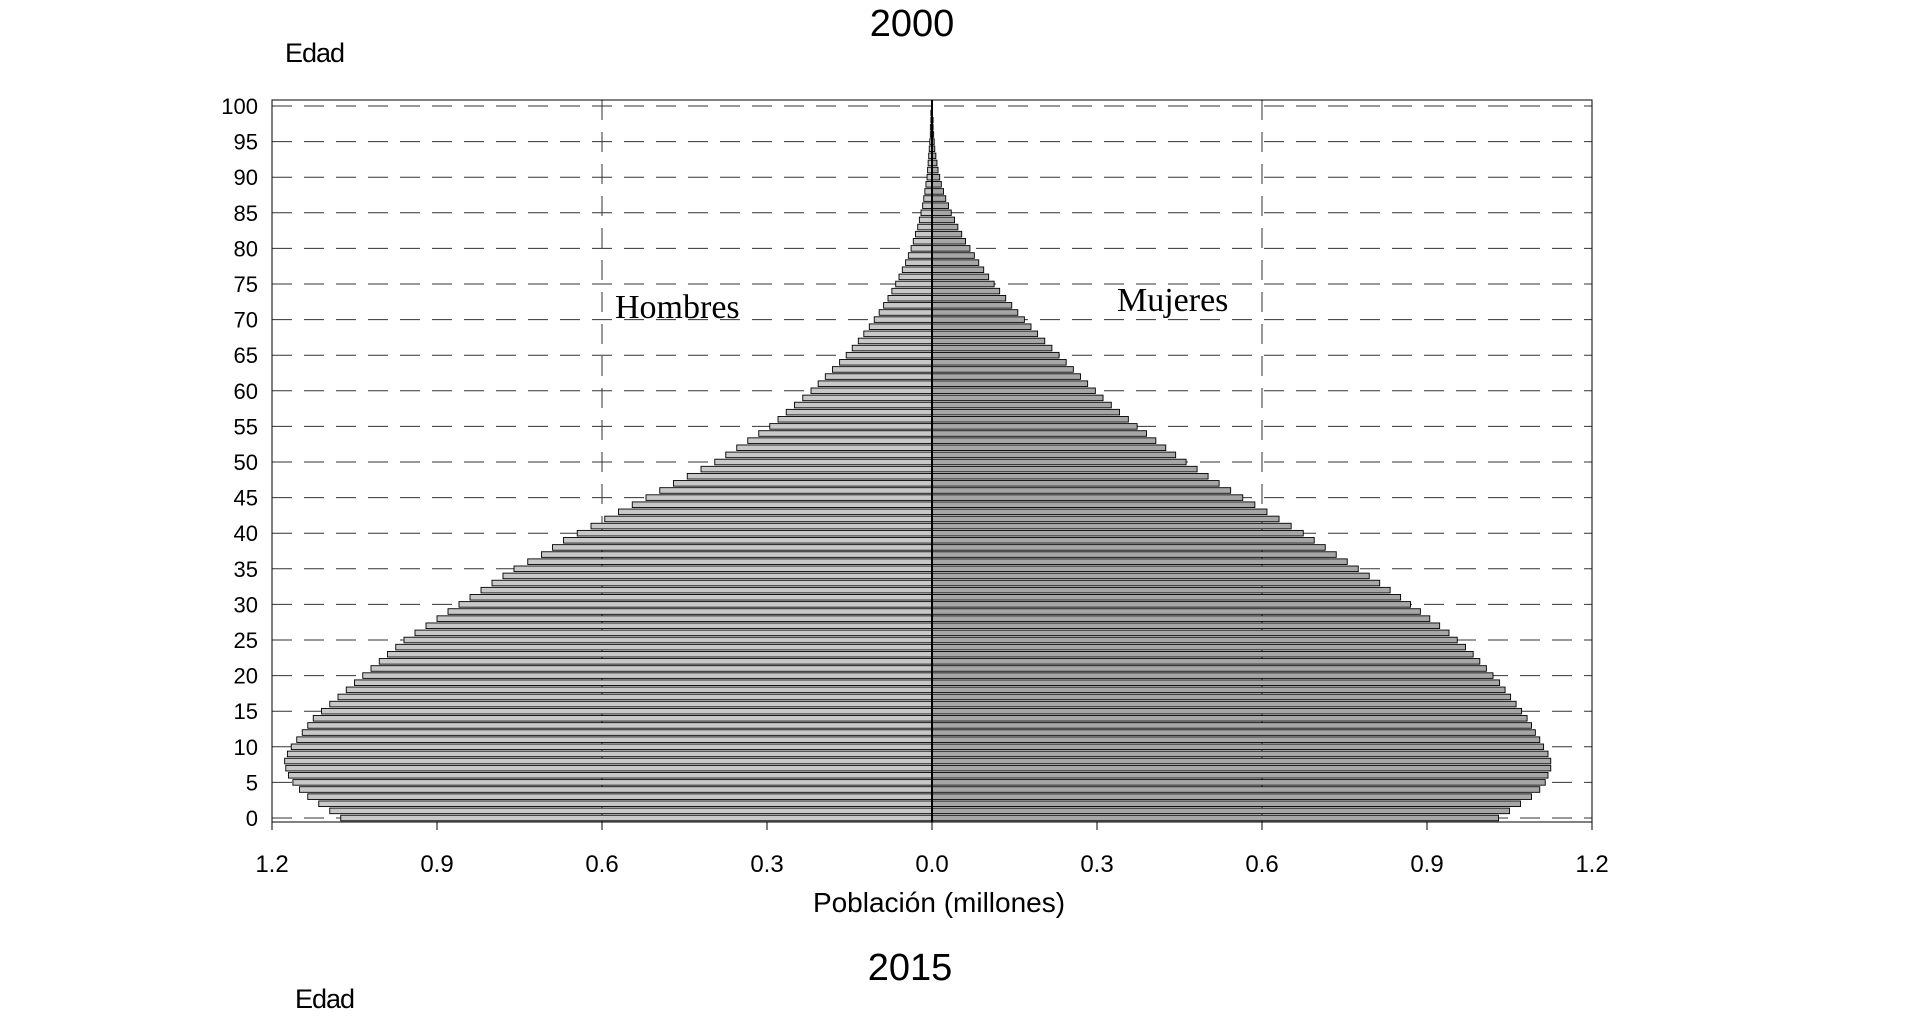 The width and height of the screenshot is (1920, 1019). I want to click on chart-title-2015: 2015, so click(910, 968).